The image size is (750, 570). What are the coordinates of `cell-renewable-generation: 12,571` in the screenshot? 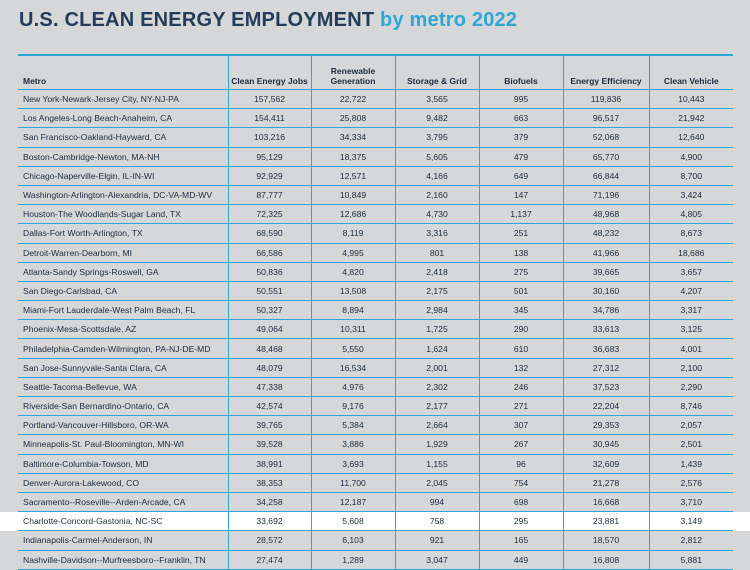 It's located at (352, 176).